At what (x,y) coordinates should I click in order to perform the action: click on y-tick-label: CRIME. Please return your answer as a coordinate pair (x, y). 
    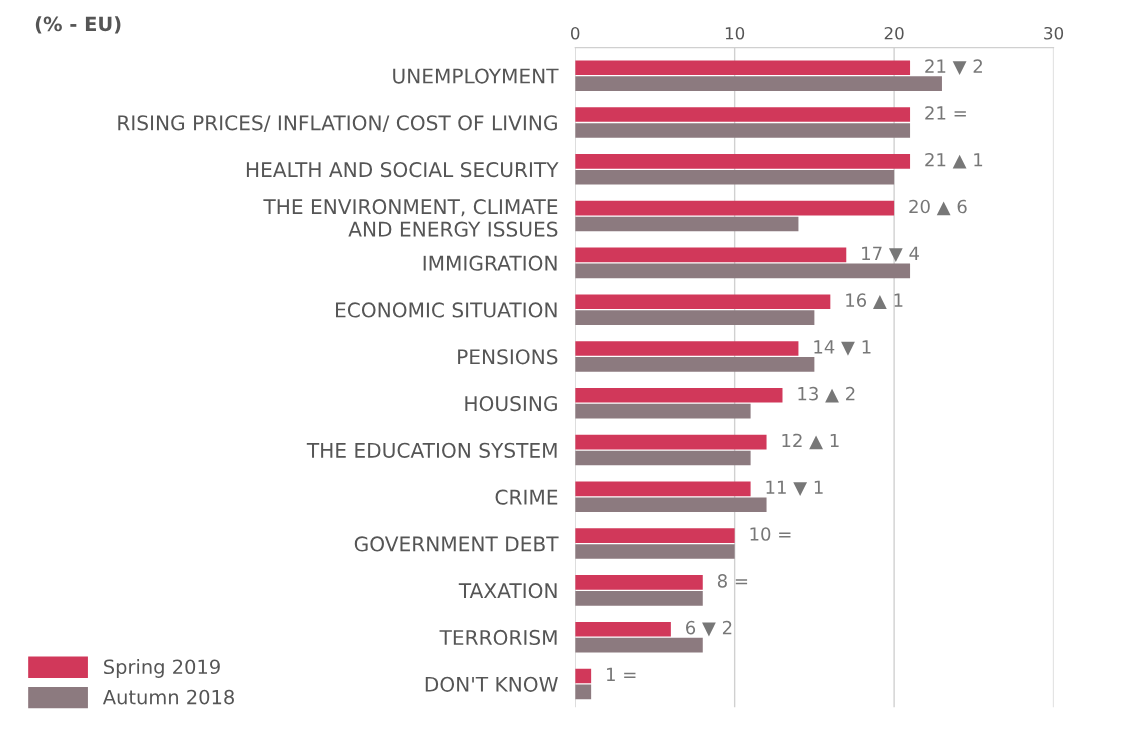
    Looking at the image, I should click on (526, 497).